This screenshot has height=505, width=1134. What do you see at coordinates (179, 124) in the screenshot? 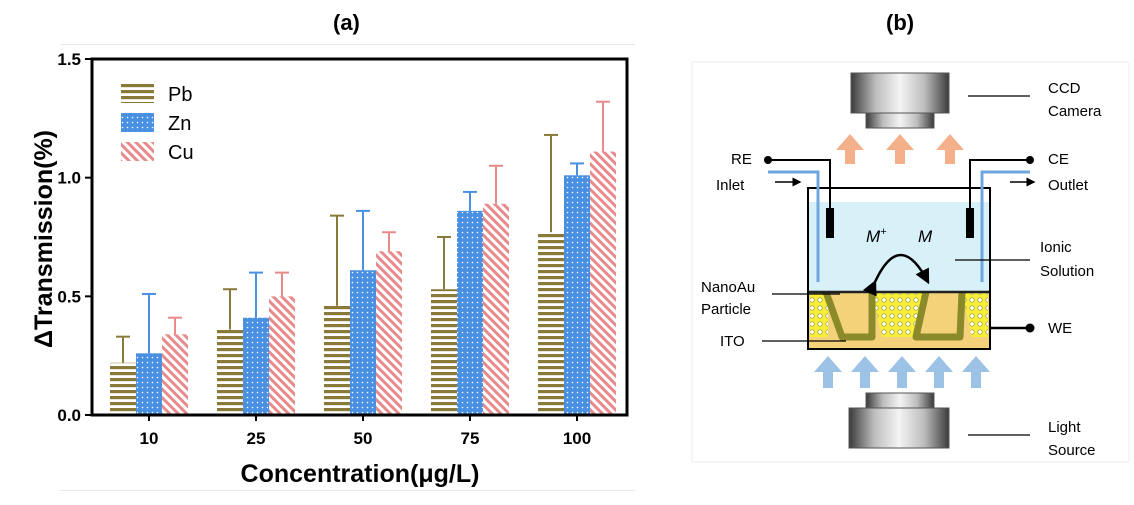
I see `legend-label-zn: Zn` at bounding box center [179, 124].